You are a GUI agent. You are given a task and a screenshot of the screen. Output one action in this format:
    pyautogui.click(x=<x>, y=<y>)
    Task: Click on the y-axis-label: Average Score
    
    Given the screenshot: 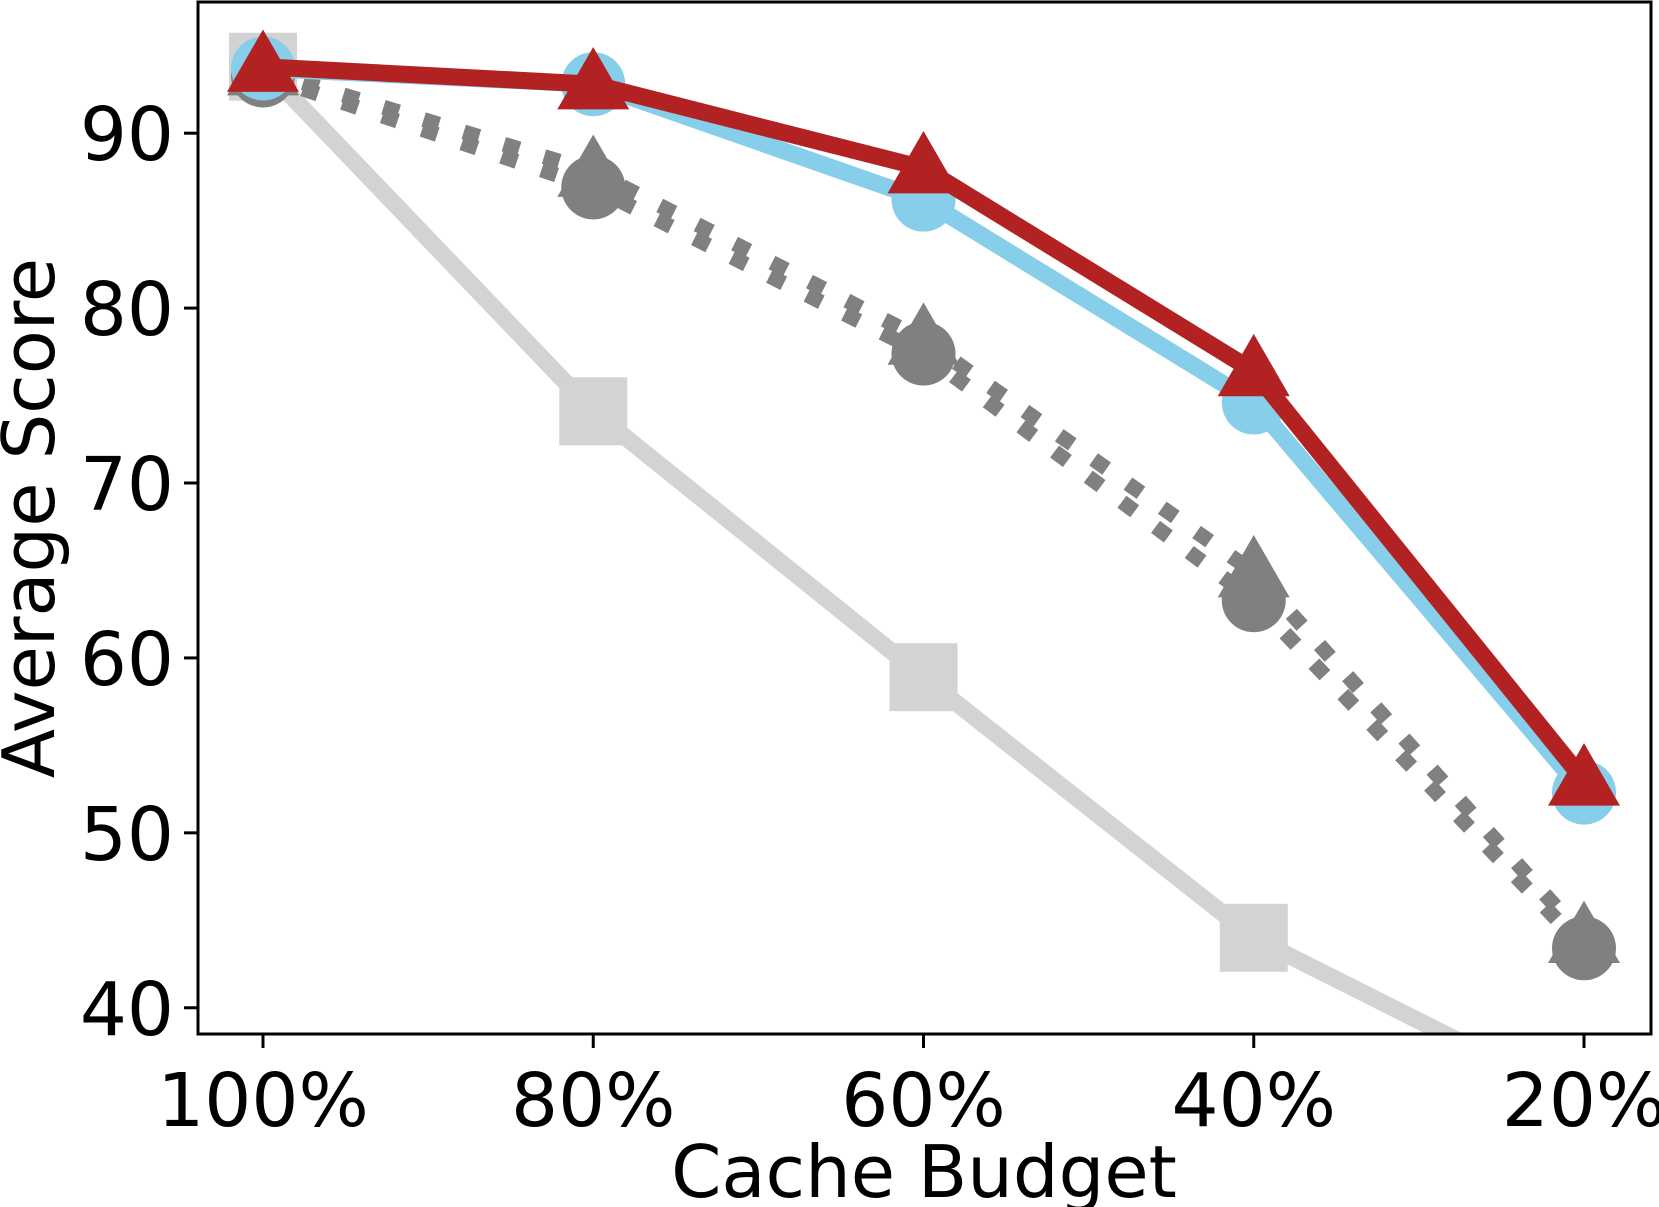 What is the action you would take?
    pyautogui.click(x=35, y=518)
    